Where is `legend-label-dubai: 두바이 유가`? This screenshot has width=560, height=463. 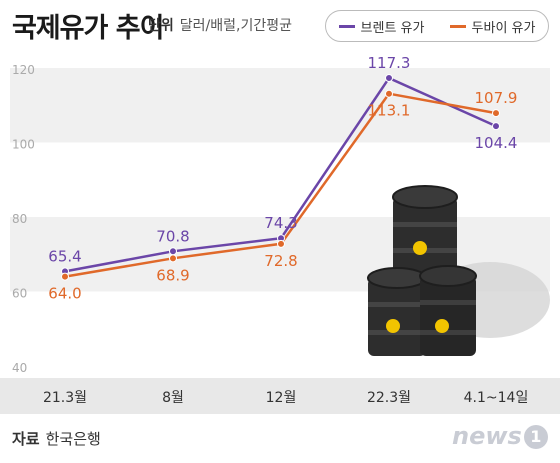
legend-label-dubai: 두바이 유가 is located at coordinates (503, 28).